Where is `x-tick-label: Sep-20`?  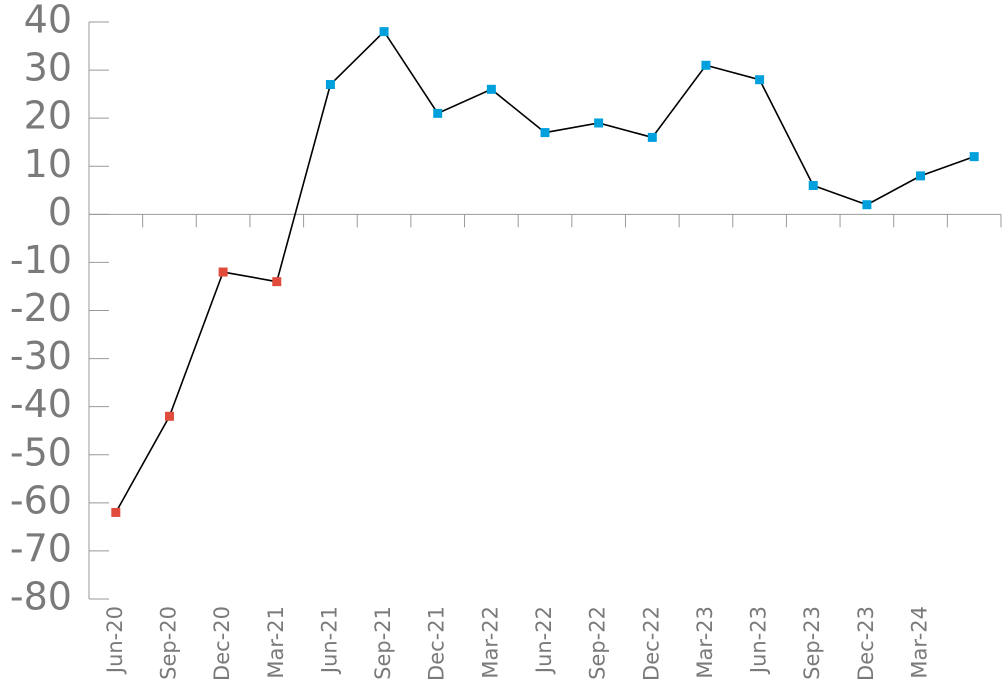
x-tick-label: Sep-20 is located at coordinates (168, 643).